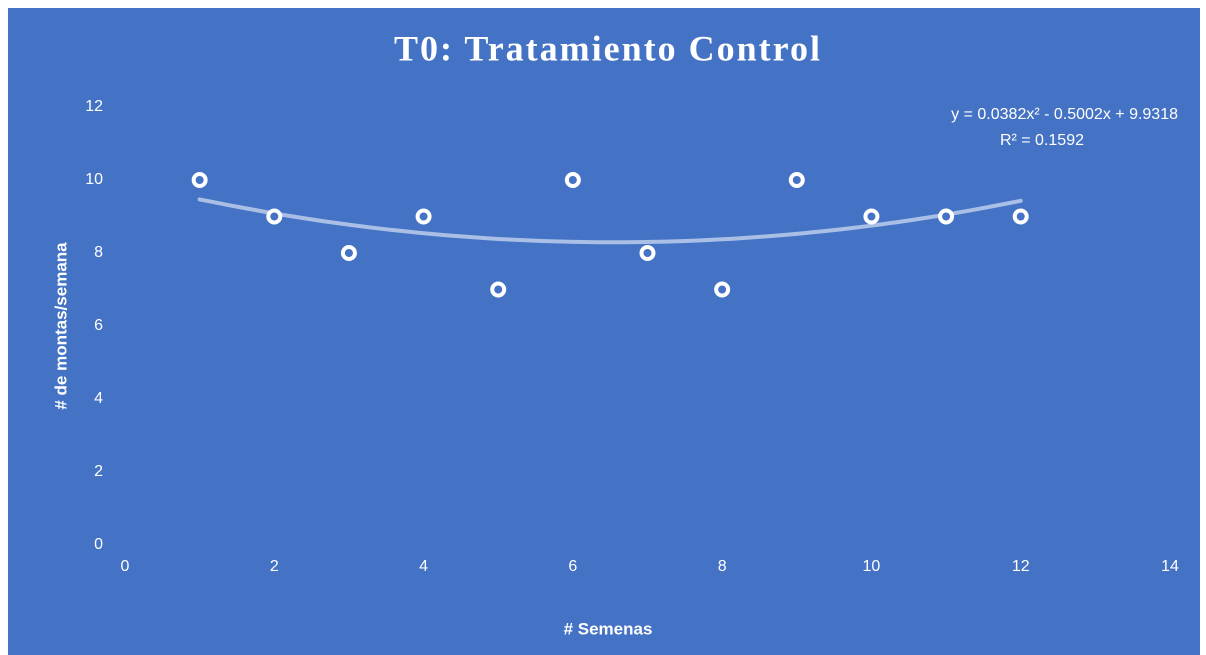 The image size is (1206, 655). Describe the element at coordinates (423, 566) in the screenshot. I see `x-tick-label: 4` at that location.